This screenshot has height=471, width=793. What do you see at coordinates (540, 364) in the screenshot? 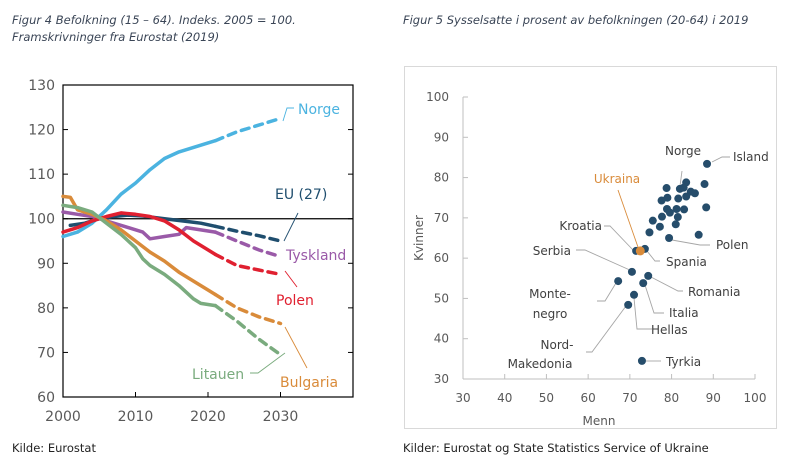
I see `point-label-makedonia: Makedonia` at bounding box center [540, 364].